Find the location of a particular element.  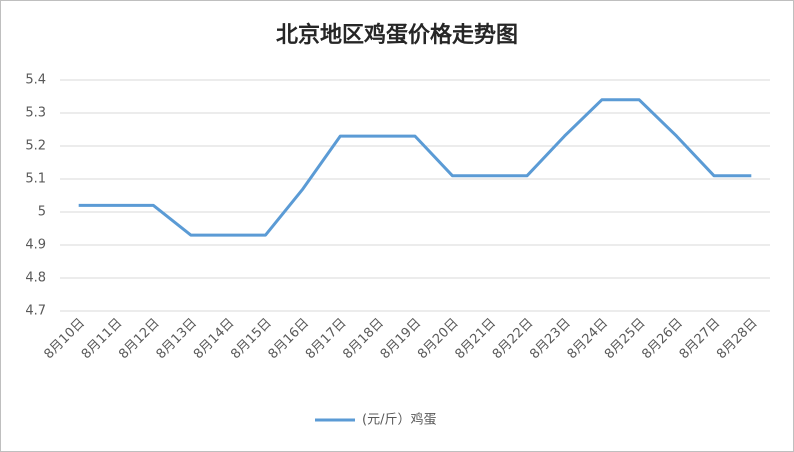

y-tick-label: 5.1 is located at coordinates (35, 179).